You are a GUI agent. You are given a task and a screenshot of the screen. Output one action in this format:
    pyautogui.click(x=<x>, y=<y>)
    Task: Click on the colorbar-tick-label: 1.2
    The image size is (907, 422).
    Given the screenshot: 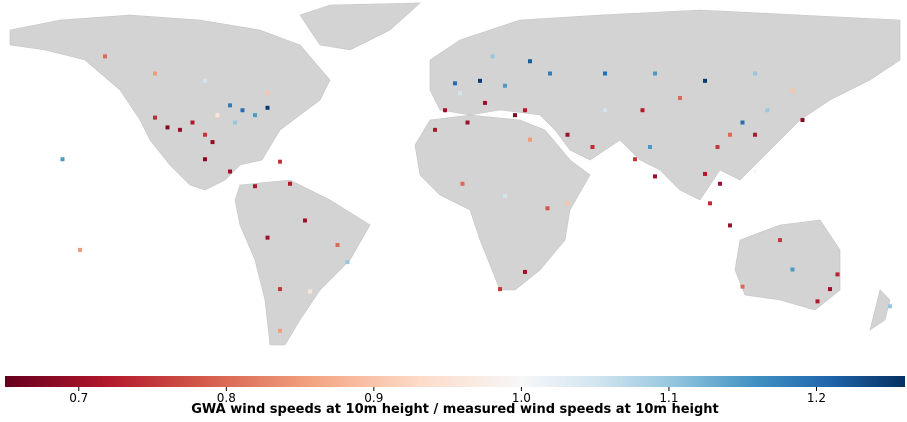 What is the action you would take?
    pyautogui.click(x=816, y=398)
    